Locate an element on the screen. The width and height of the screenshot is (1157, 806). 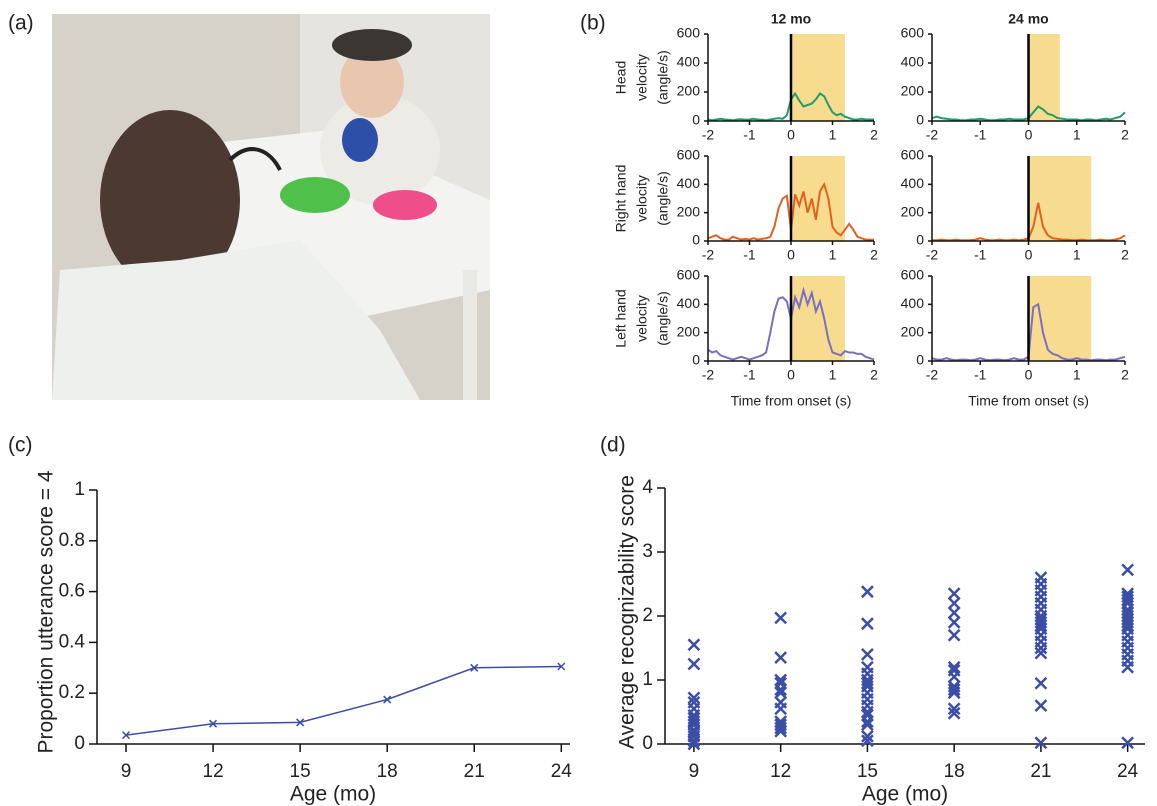
panel-label: (a) is located at coordinates (21, 23).